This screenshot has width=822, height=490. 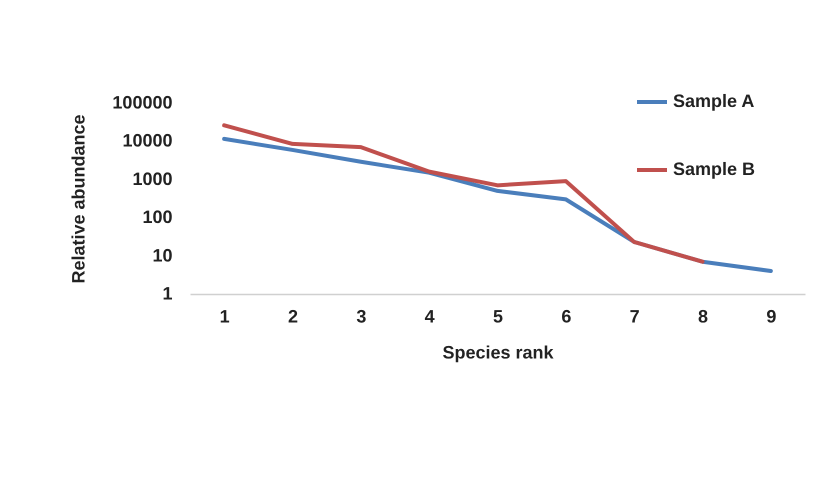 What do you see at coordinates (157, 217) in the screenshot?
I see `y-tick-label: 100` at bounding box center [157, 217].